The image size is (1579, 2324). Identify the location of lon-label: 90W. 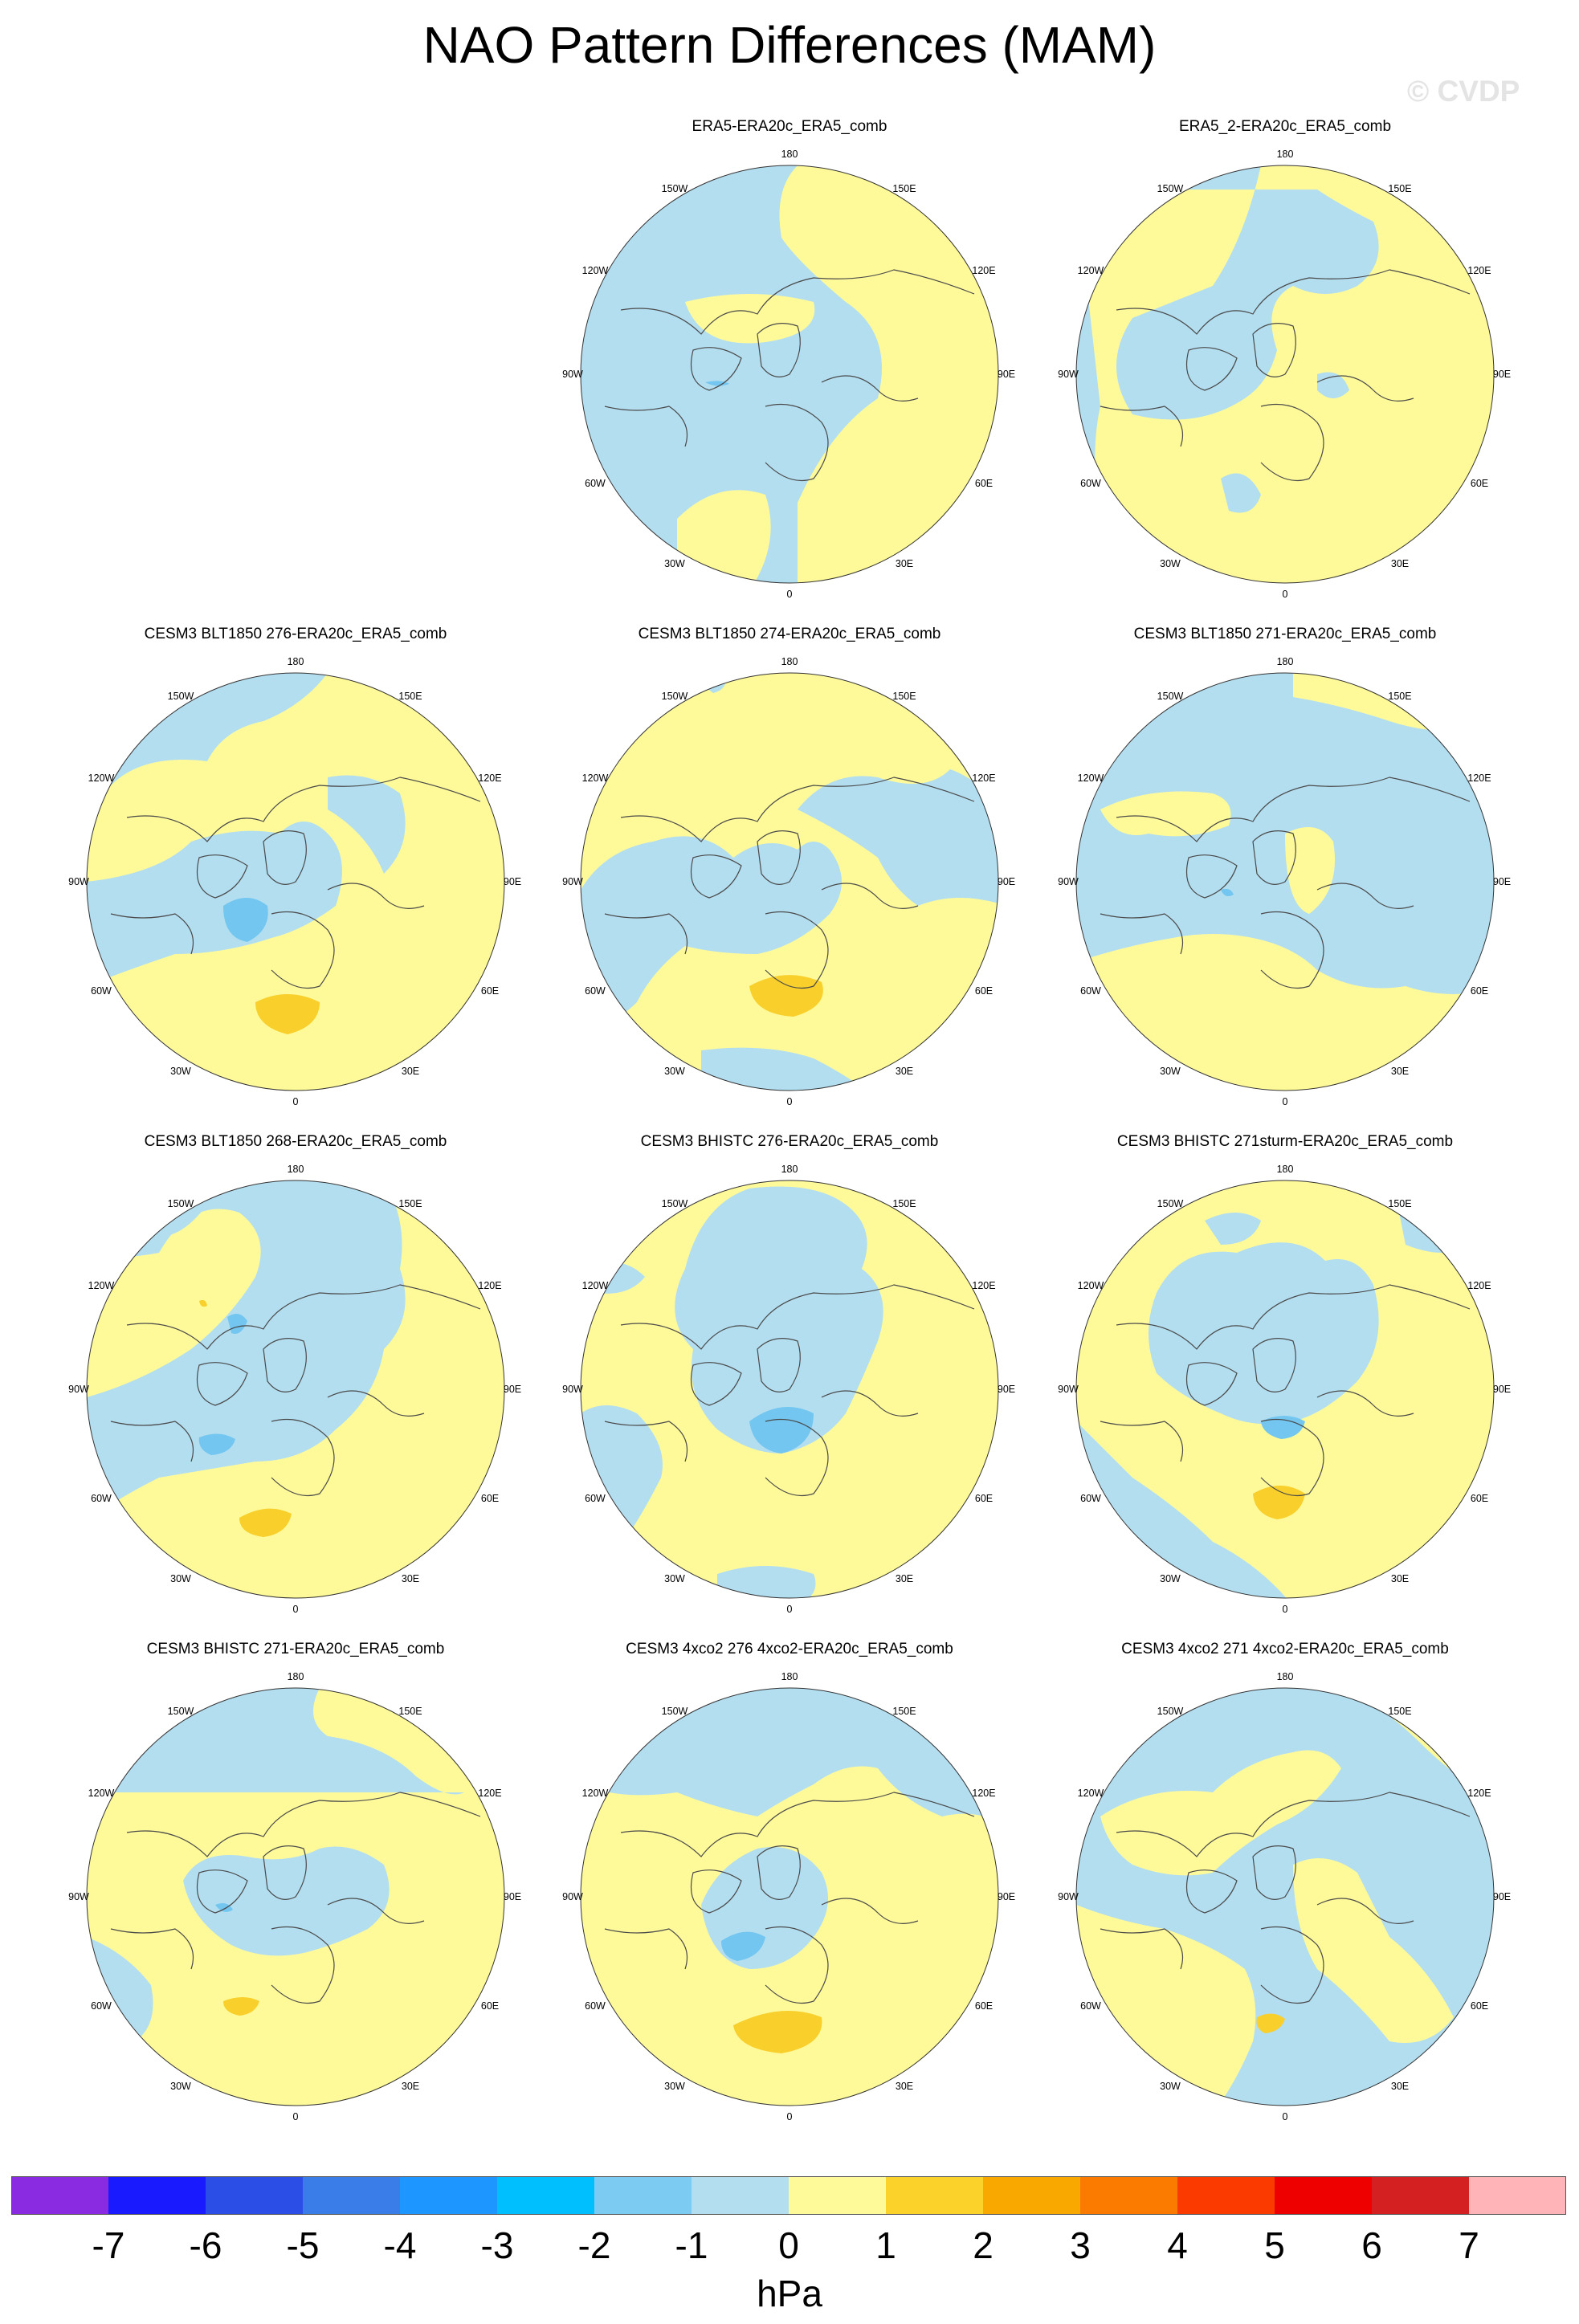
(572, 1390).